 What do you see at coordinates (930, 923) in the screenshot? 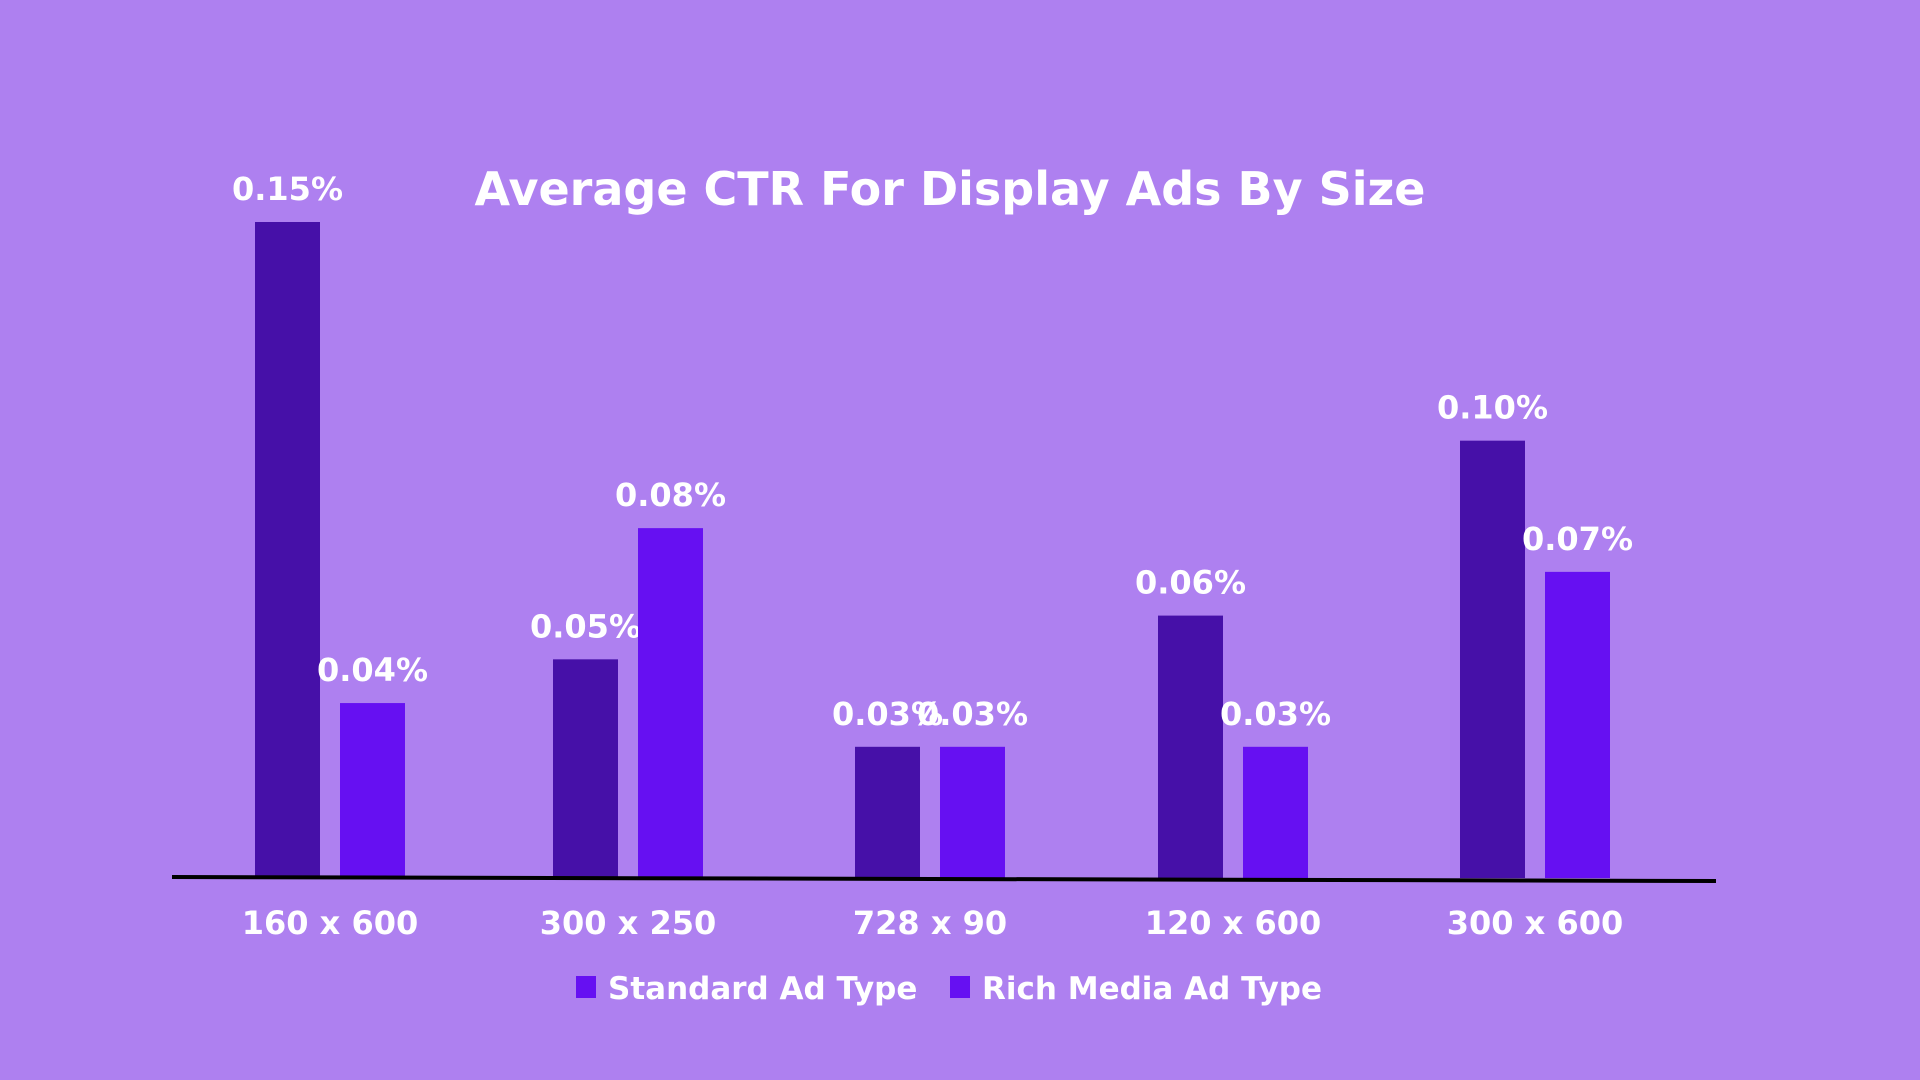
I see `x-tick-label: 728 x 90` at bounding box center [930, 923].